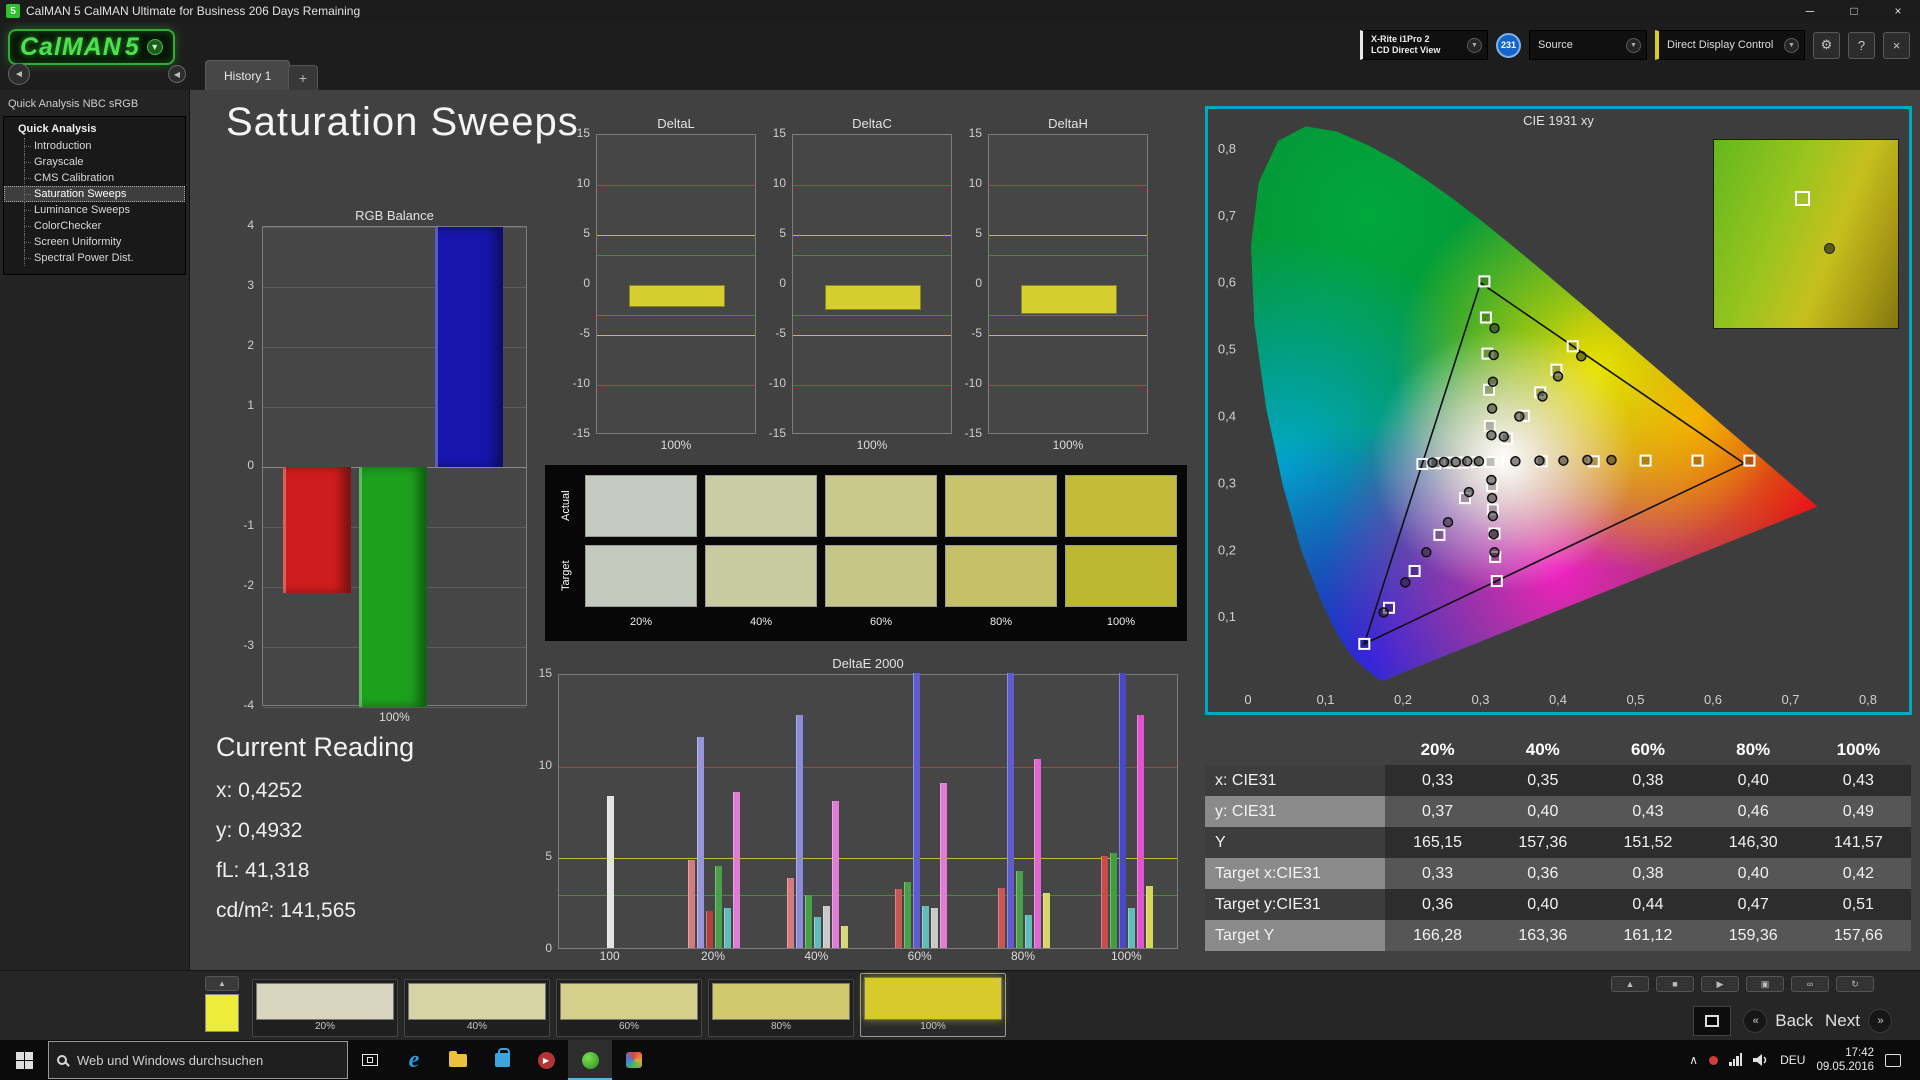  I want to click on actual-swatch-80%, so click(1001, 506).